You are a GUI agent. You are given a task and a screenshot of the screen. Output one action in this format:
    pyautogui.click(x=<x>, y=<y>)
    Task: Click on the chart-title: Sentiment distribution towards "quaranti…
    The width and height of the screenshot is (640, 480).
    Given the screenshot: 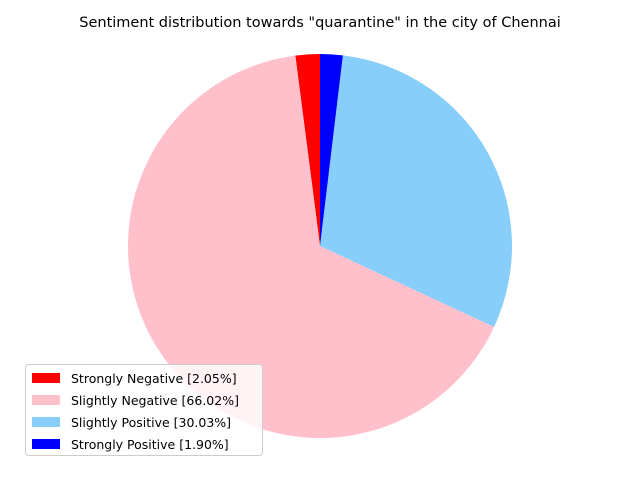 What is the action you would take?
    pyautogui.click(x=320, y=23)
    